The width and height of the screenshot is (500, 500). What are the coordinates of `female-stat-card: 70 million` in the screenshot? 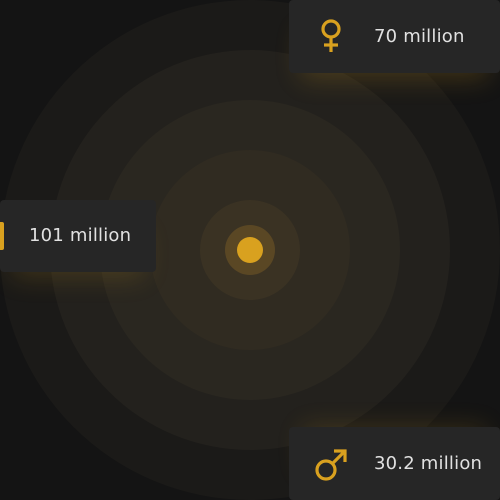 It's located at (394, 36).